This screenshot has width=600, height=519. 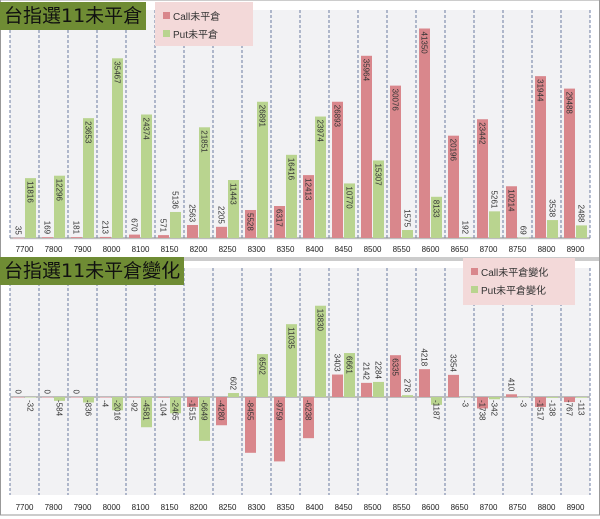 I want to click on legend-item-call-change: Call未平倉變化, so click(x=519, y=271).